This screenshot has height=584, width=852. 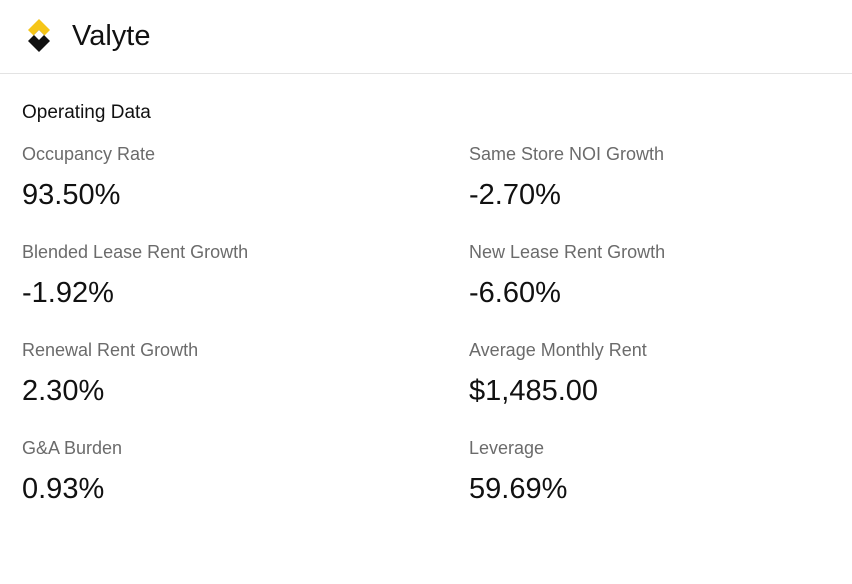 I want to click on metric-label: New Lease Rent Growth, so click(x=567, y=252).